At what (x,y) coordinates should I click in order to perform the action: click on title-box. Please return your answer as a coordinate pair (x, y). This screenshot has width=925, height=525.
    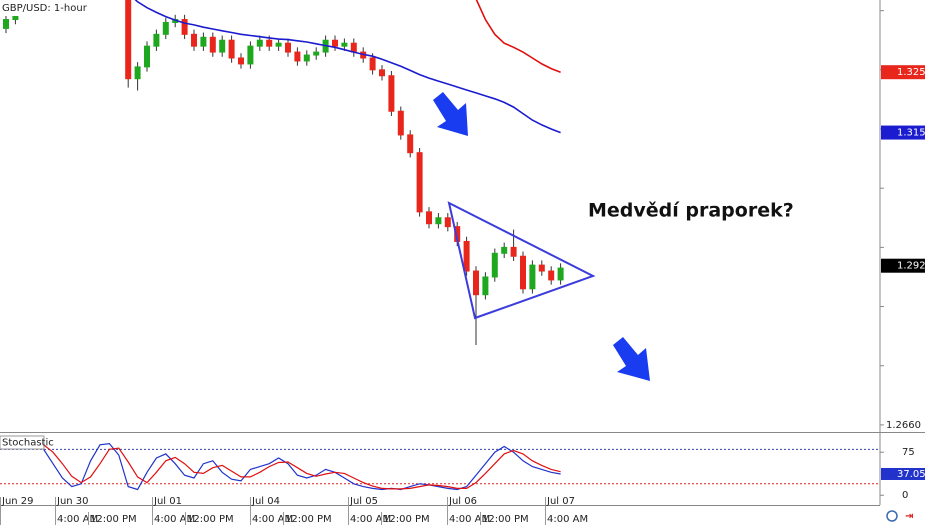
    Looking at the image, I should click on (36, 8).